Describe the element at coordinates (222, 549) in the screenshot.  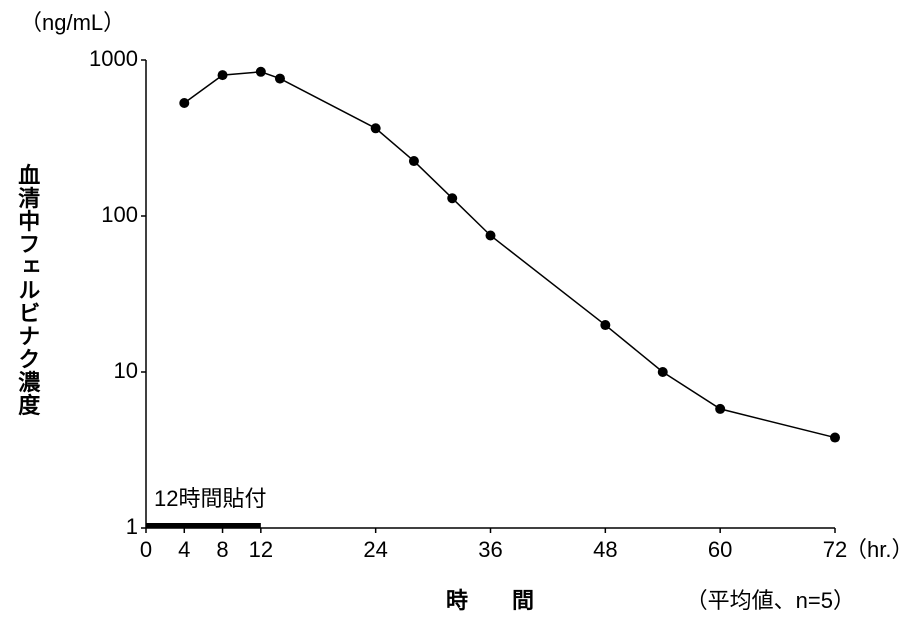
I see `x-tick-label: 8` at that location.